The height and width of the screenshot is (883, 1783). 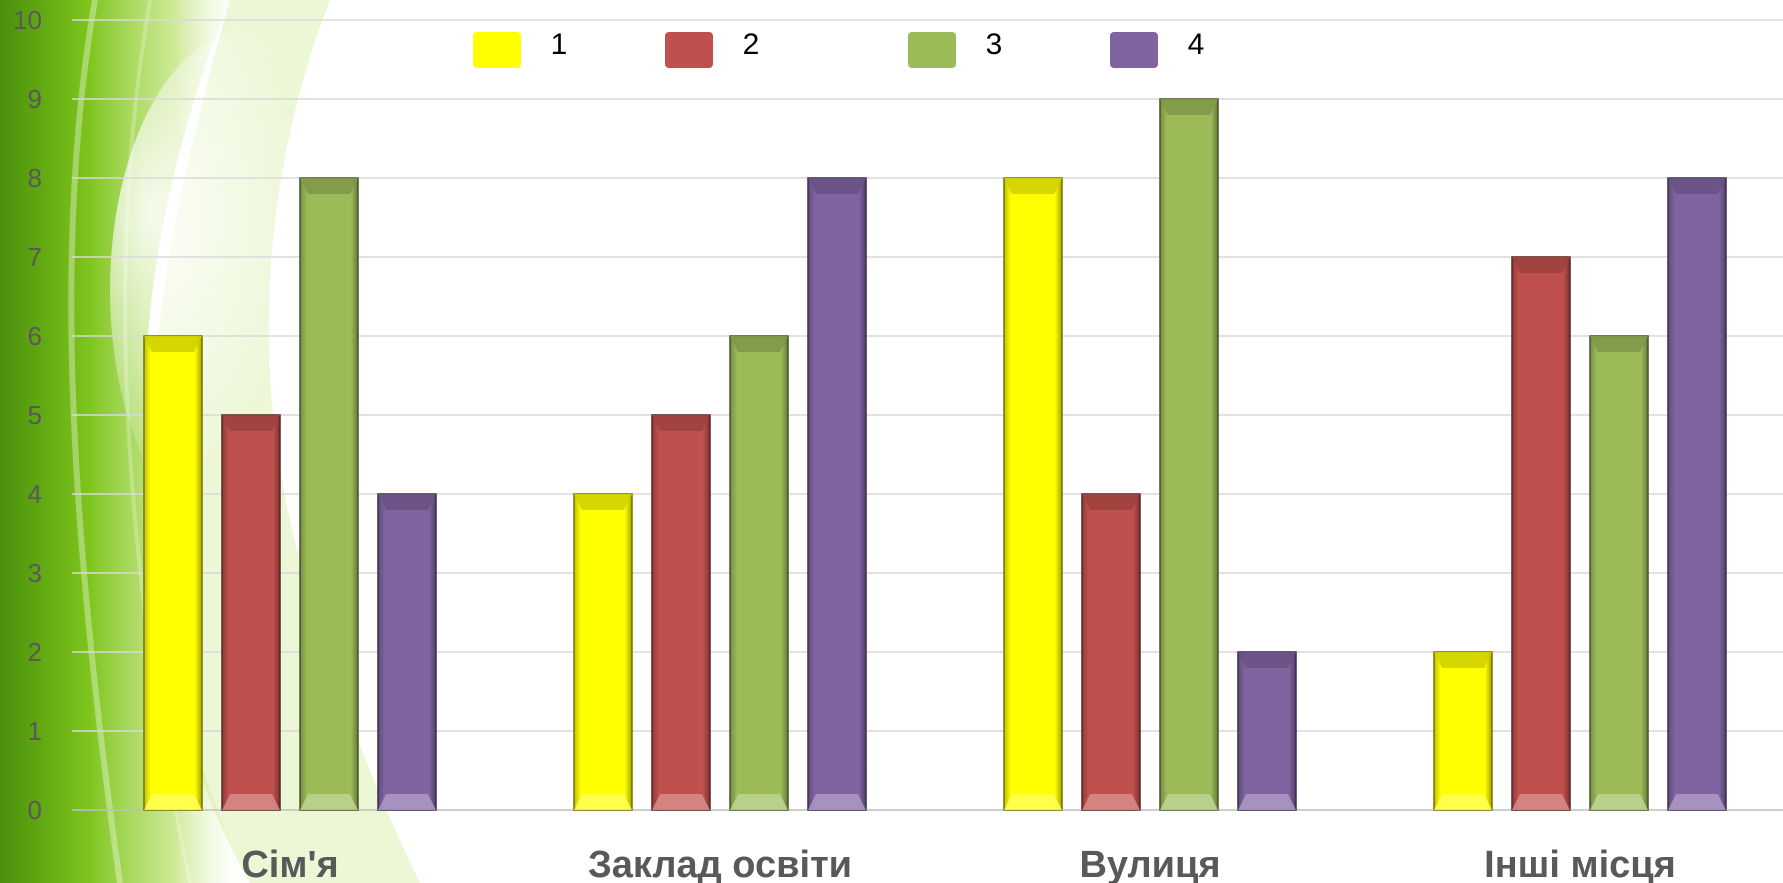 I want to click on x-axis-labels: Сім'я Заклад освіти Вулиця Інші місця, so click(x=958, y=863).